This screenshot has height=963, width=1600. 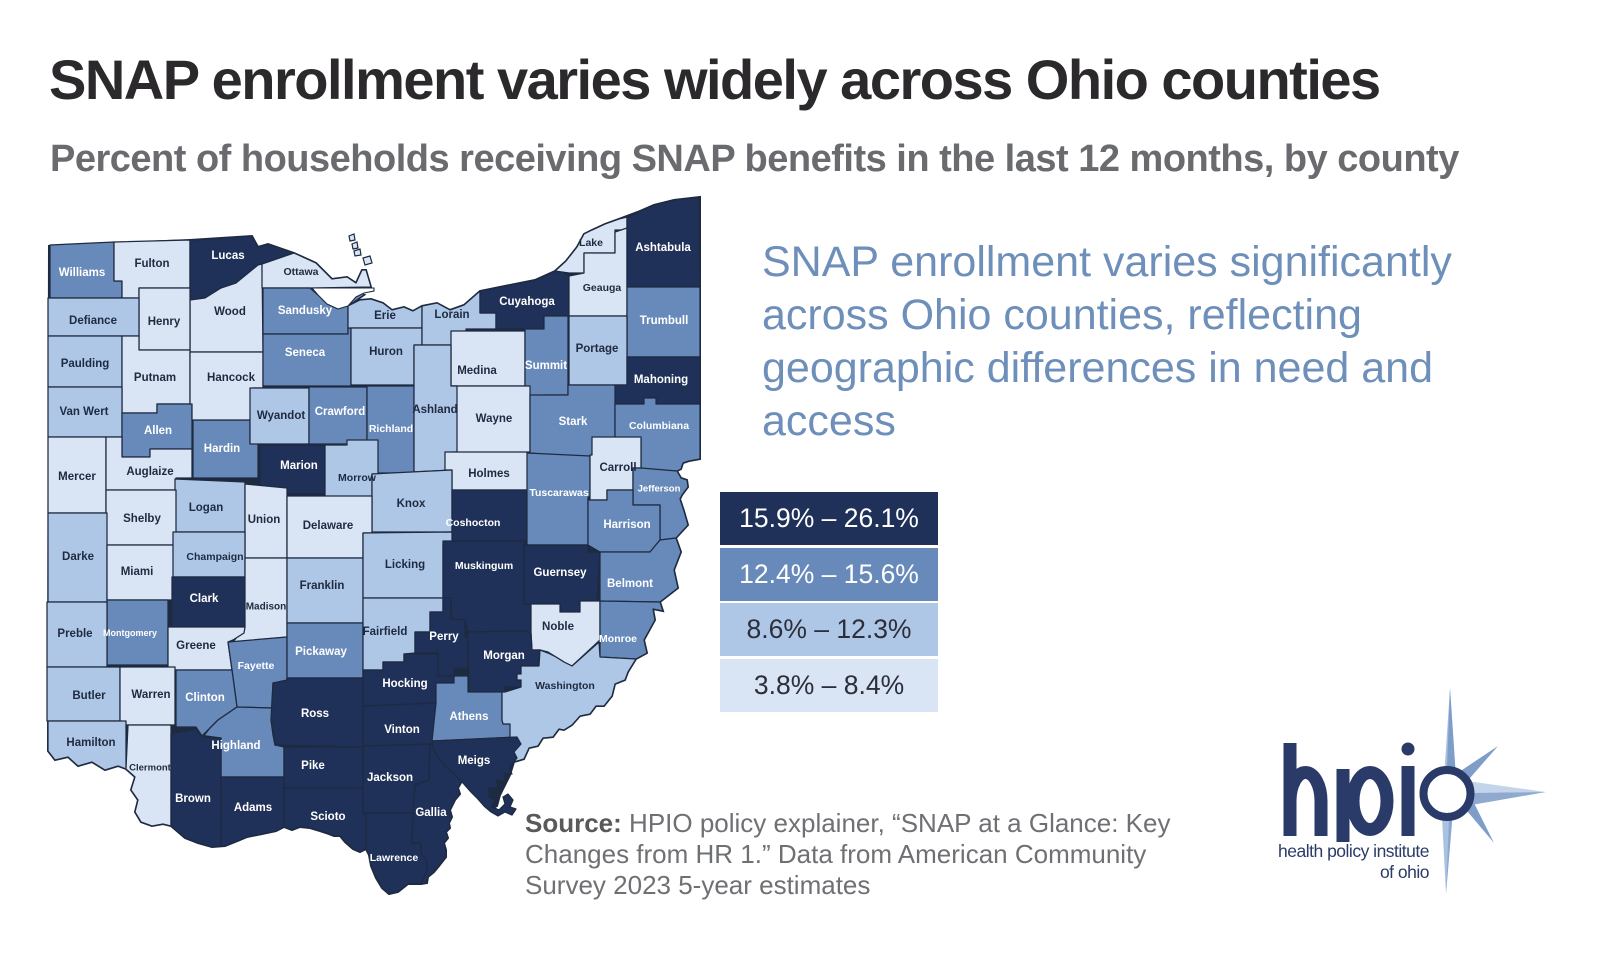 I want to click on svg-text: Noble, so click(x=558, y=627).